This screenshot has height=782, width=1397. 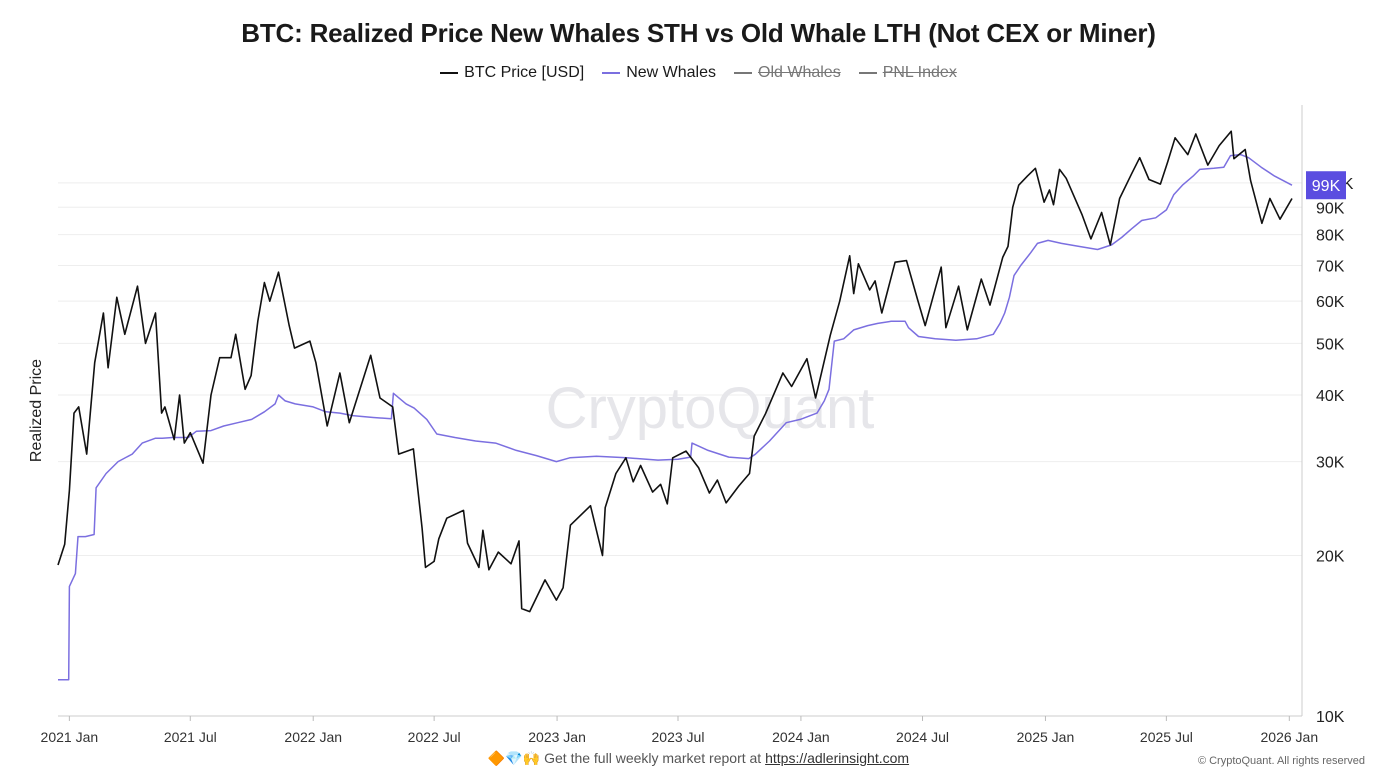 I want to click on y-tick-label: 60K, so click(x=1330, y=302).